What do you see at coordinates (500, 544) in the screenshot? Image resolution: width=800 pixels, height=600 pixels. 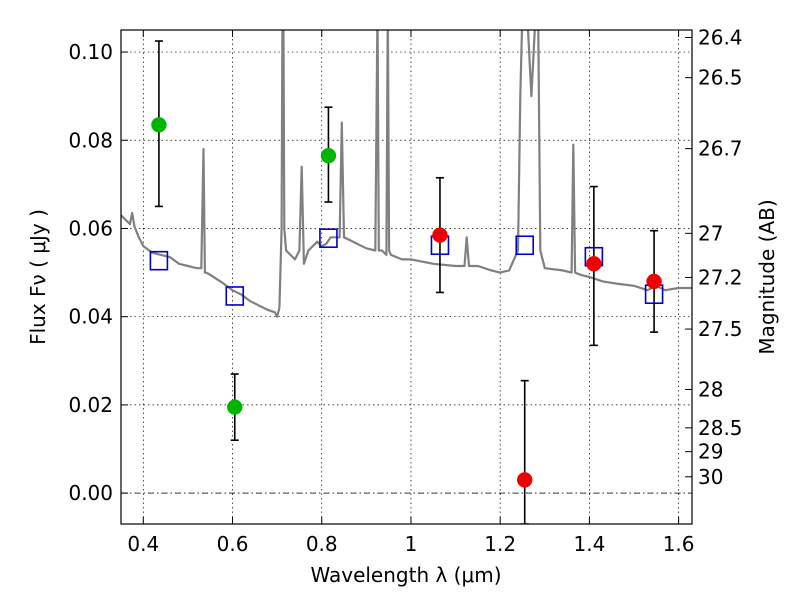 I see `x-tick-label: 1.2` at bounding box center [500, 544].